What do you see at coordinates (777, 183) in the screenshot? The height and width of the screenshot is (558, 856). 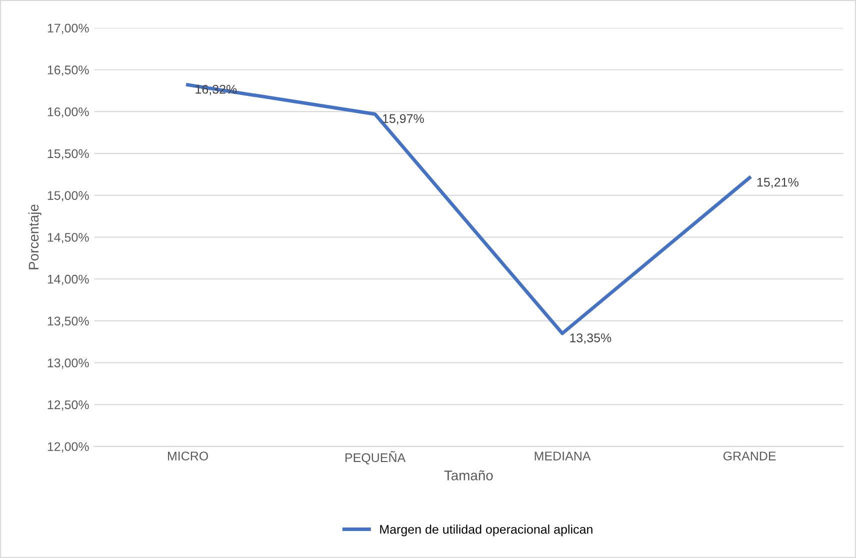 I see `data-label: 15,21%` at bounding box center [777, 183].